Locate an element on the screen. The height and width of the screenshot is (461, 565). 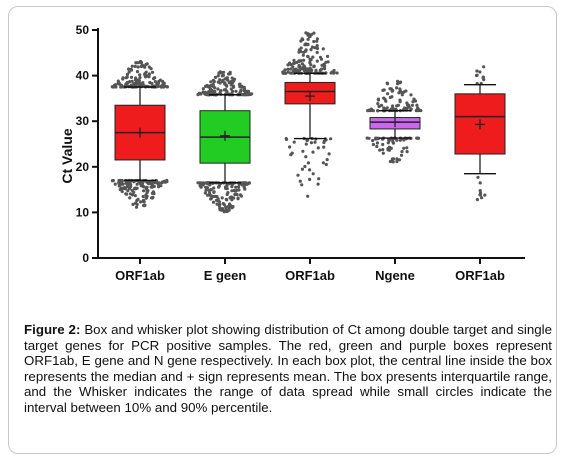
y-tick-label: 30 is located at coordinates (83, 121).